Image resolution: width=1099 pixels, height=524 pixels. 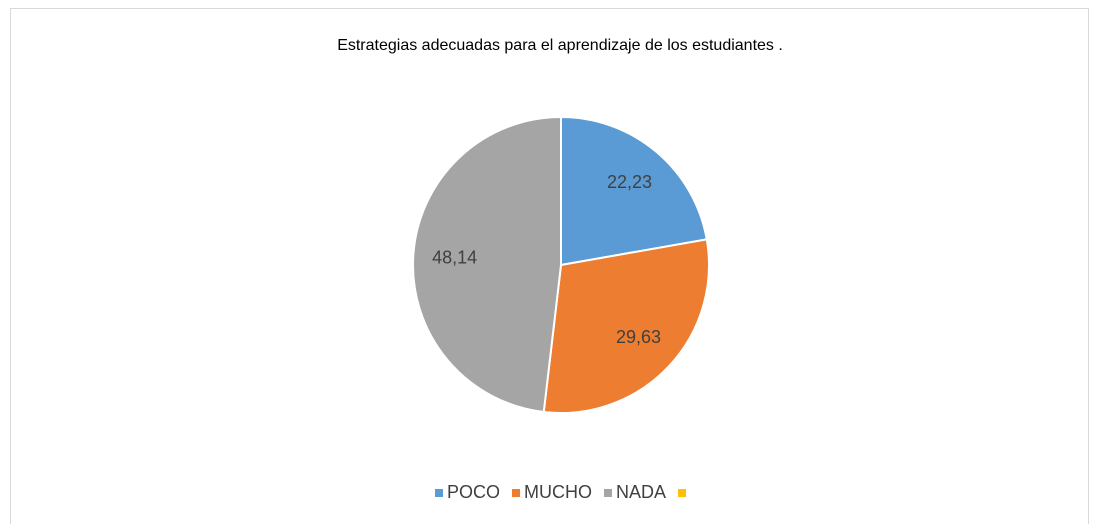 I want to click on data-label: 48,14, so click(x=454, y=258).